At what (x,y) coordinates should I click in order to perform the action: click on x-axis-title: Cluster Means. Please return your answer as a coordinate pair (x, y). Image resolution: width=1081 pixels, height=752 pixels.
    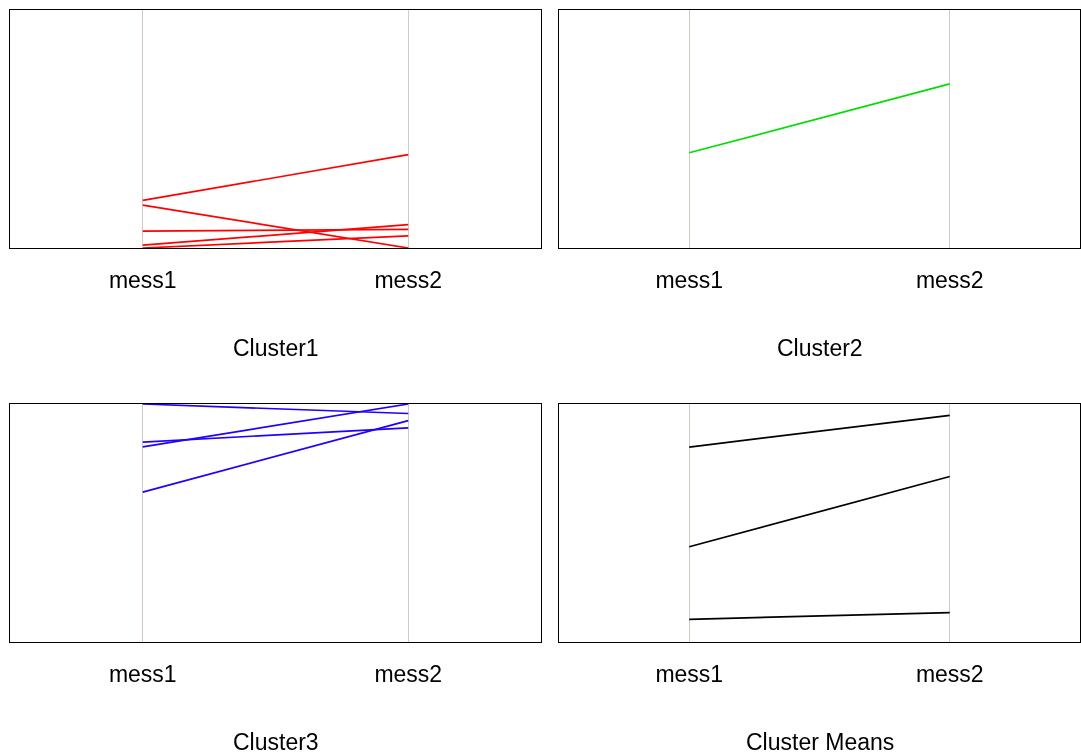
    Looking at the image, I should click on (820, 740).